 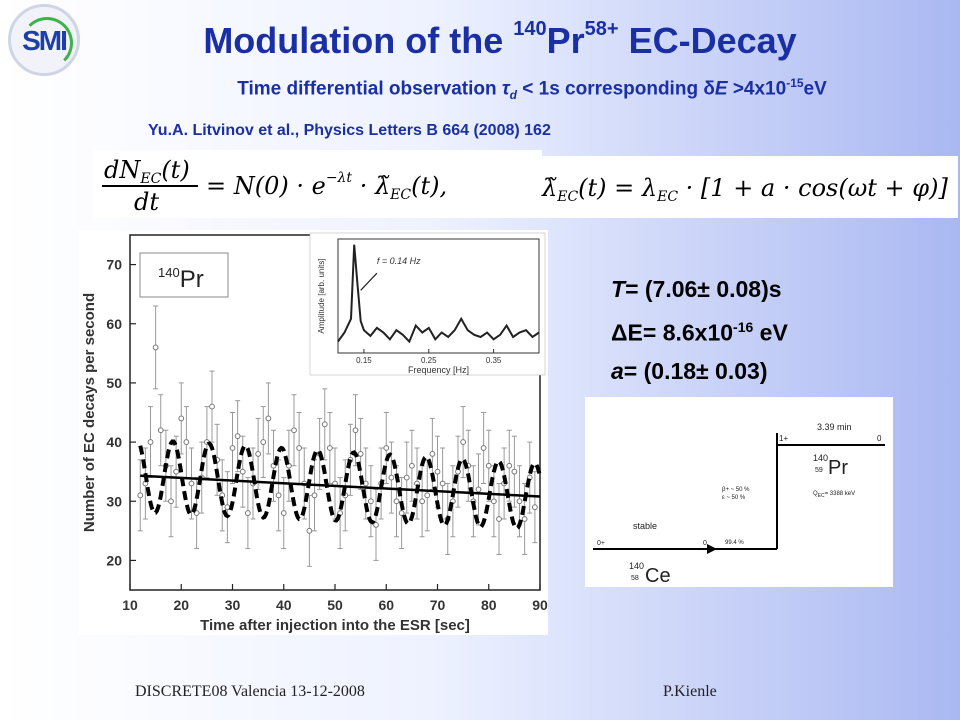 I want to click on logo: SMI, so click(x=44, y=40).